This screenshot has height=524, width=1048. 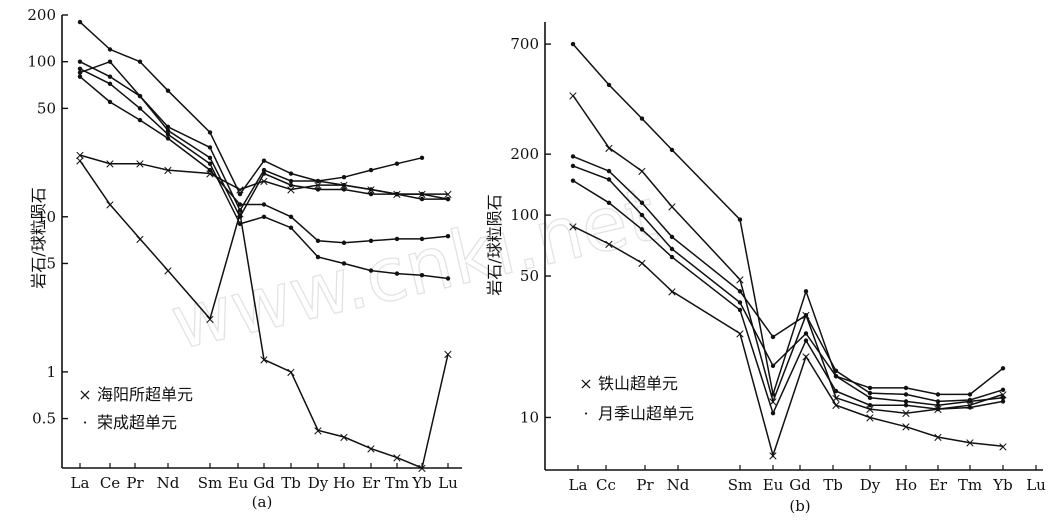 I want to click on panel-label: (b), so click(x=799, y=506).